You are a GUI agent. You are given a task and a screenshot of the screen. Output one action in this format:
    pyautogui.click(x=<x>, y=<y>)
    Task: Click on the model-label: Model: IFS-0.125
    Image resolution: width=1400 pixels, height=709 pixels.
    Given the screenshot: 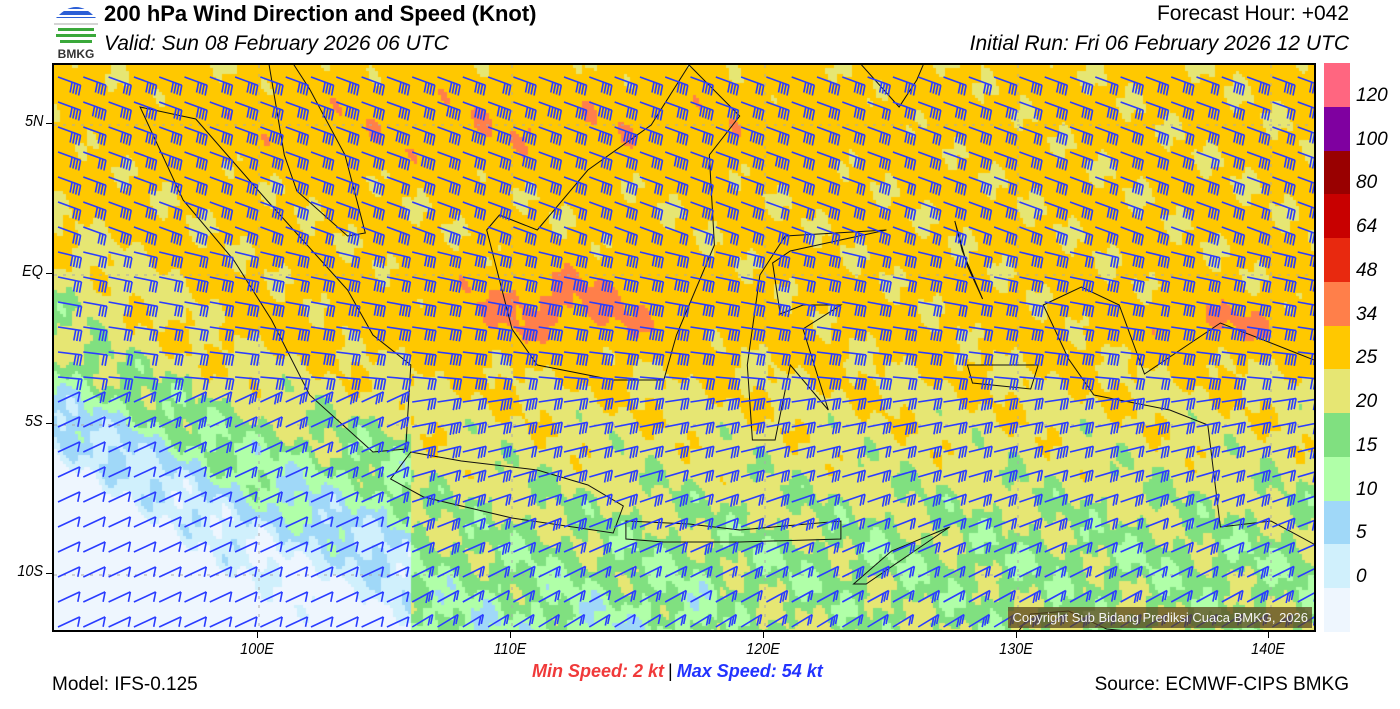 What is the action you would take?
    pyautogui.click(x=125, y=684)
    